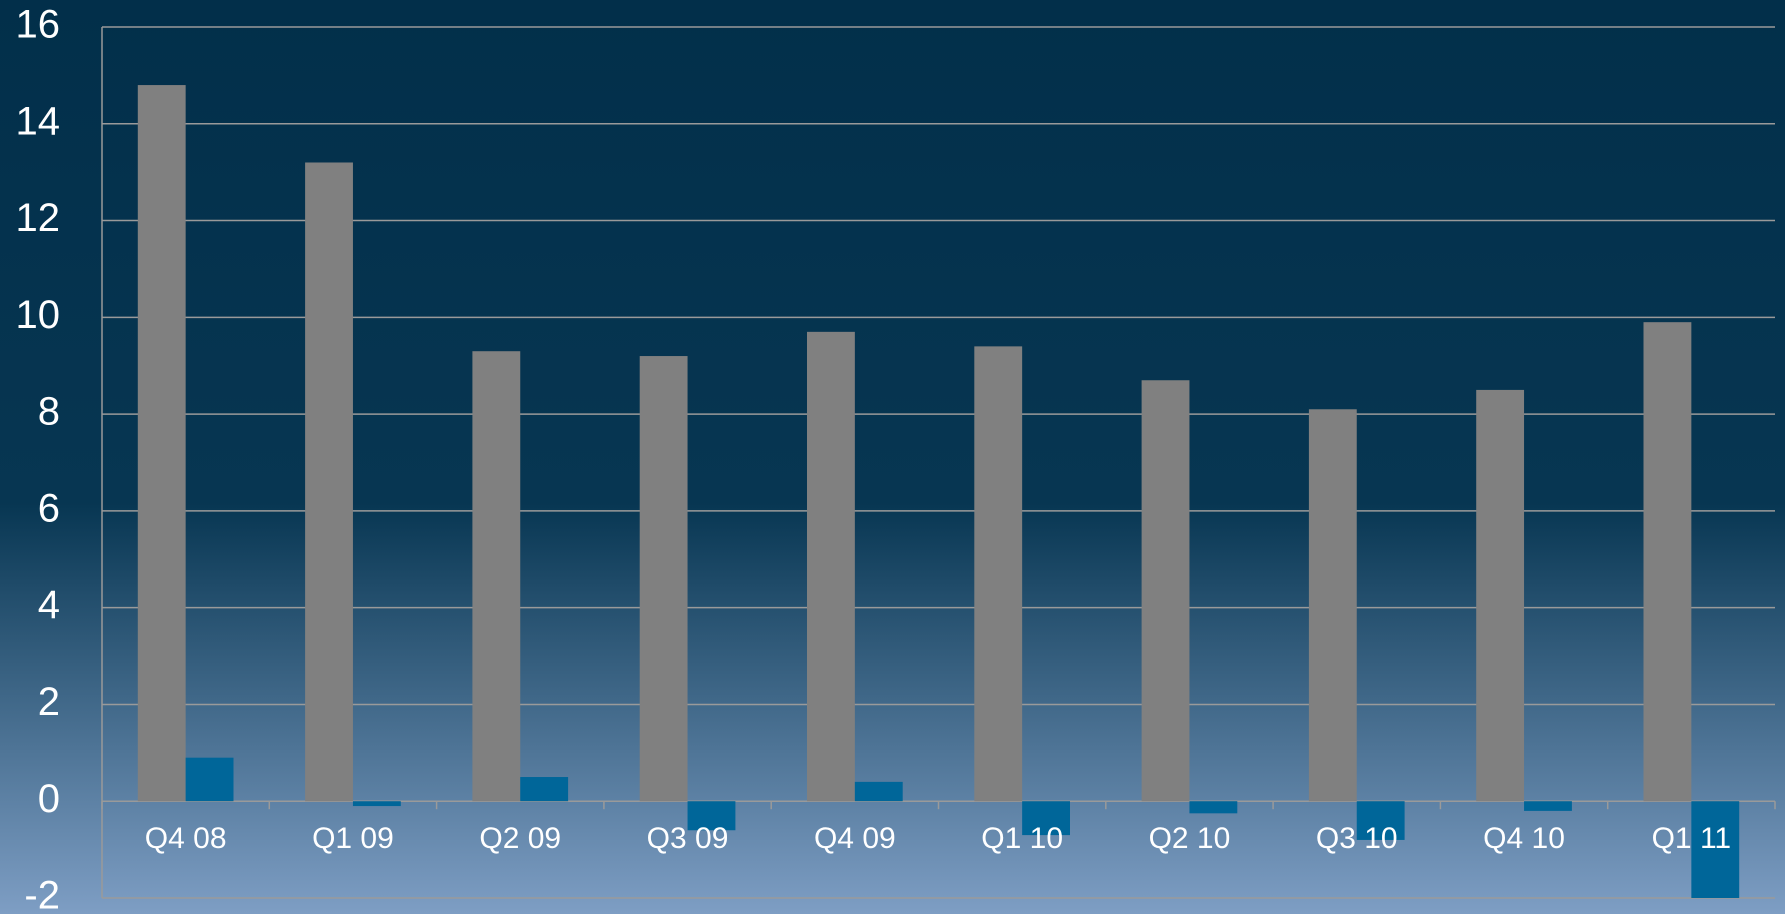  Describe the element at coordinates (49, 412) in the screenshot. I see `y-tick-label: 8` at that location.